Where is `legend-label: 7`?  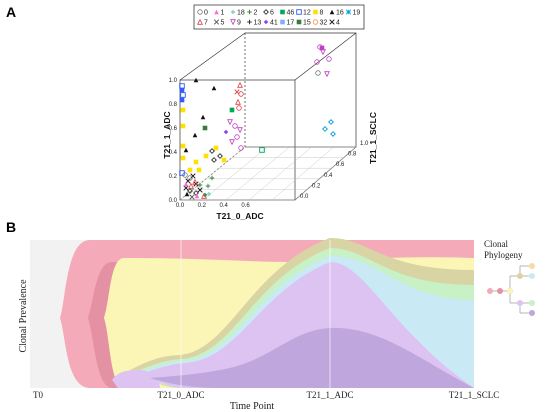
legend-label: 7 is located at coordinates (206, 23).